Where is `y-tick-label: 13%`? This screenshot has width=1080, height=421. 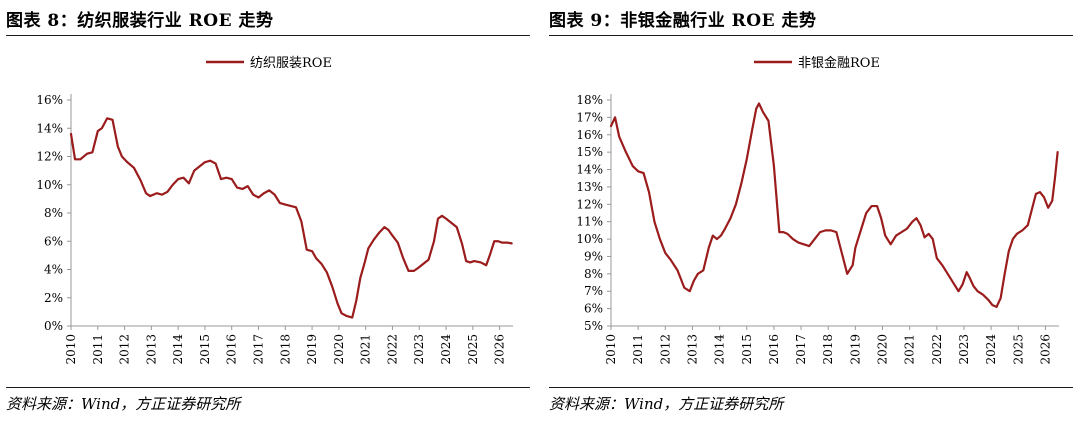 y-tick-label: 13% is located at coordinates (589, 187).